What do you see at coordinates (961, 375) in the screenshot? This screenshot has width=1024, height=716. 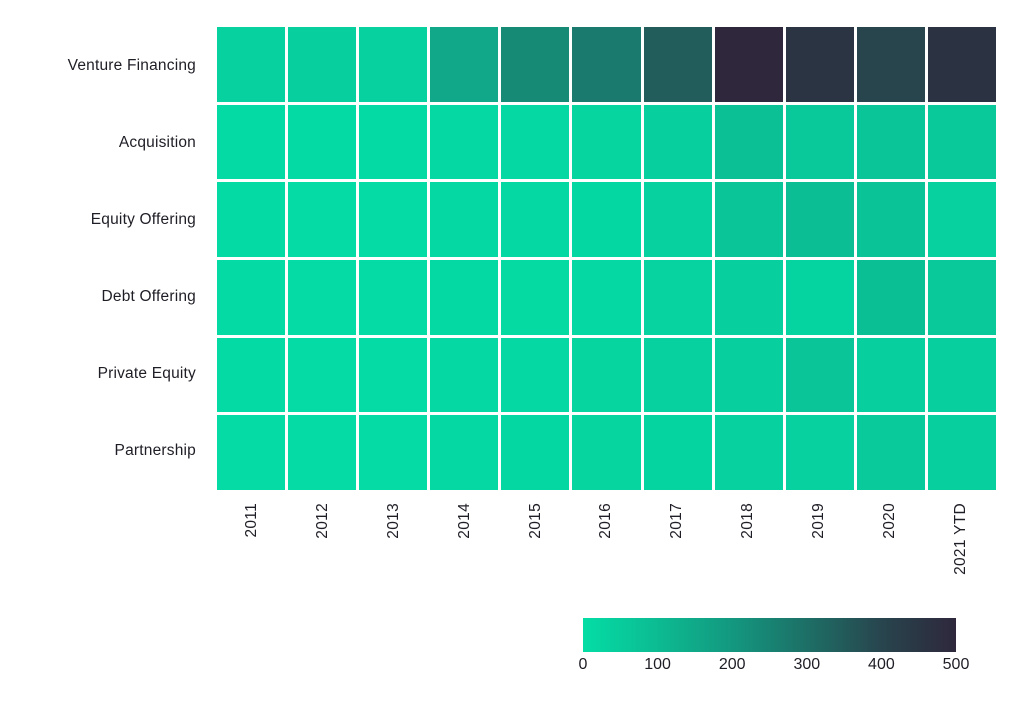 I see `heatmap-cell-private-equity-2021-ytd` at bounding box center [961, 375].